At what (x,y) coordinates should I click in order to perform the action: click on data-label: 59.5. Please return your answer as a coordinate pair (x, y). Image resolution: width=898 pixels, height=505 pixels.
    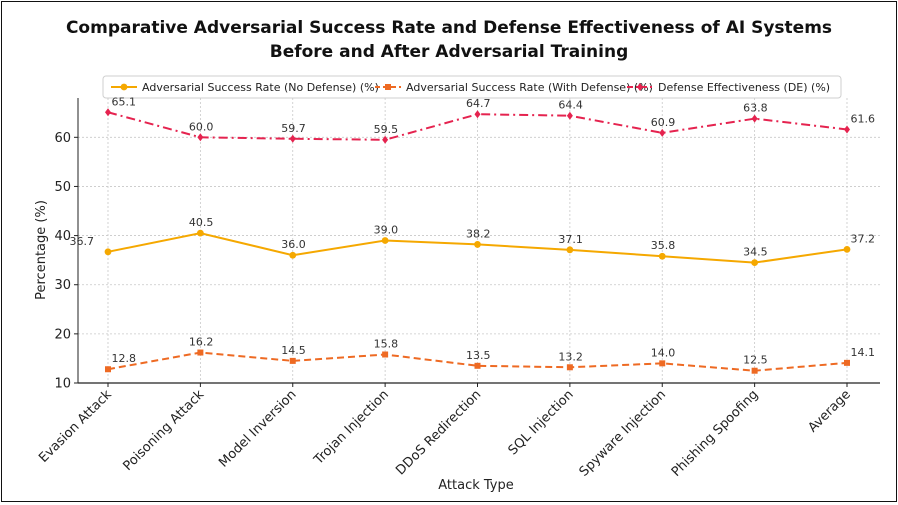
    Looking at the image, I should click on (386, 129).